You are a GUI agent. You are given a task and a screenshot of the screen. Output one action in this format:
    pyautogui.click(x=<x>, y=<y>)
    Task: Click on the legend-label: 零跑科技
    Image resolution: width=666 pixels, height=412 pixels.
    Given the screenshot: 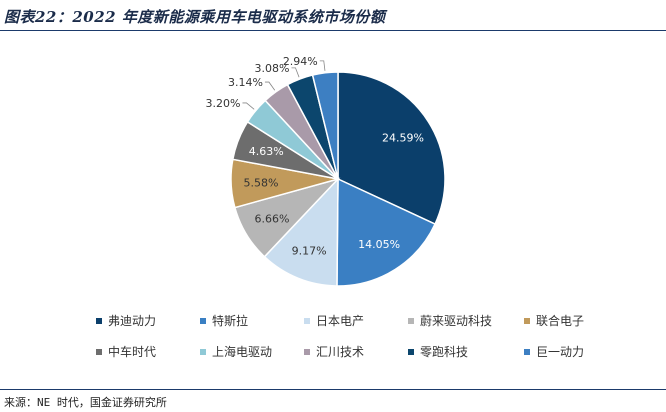 What is the action you would take?
    pyautogui.click(x=444, y=352)
    